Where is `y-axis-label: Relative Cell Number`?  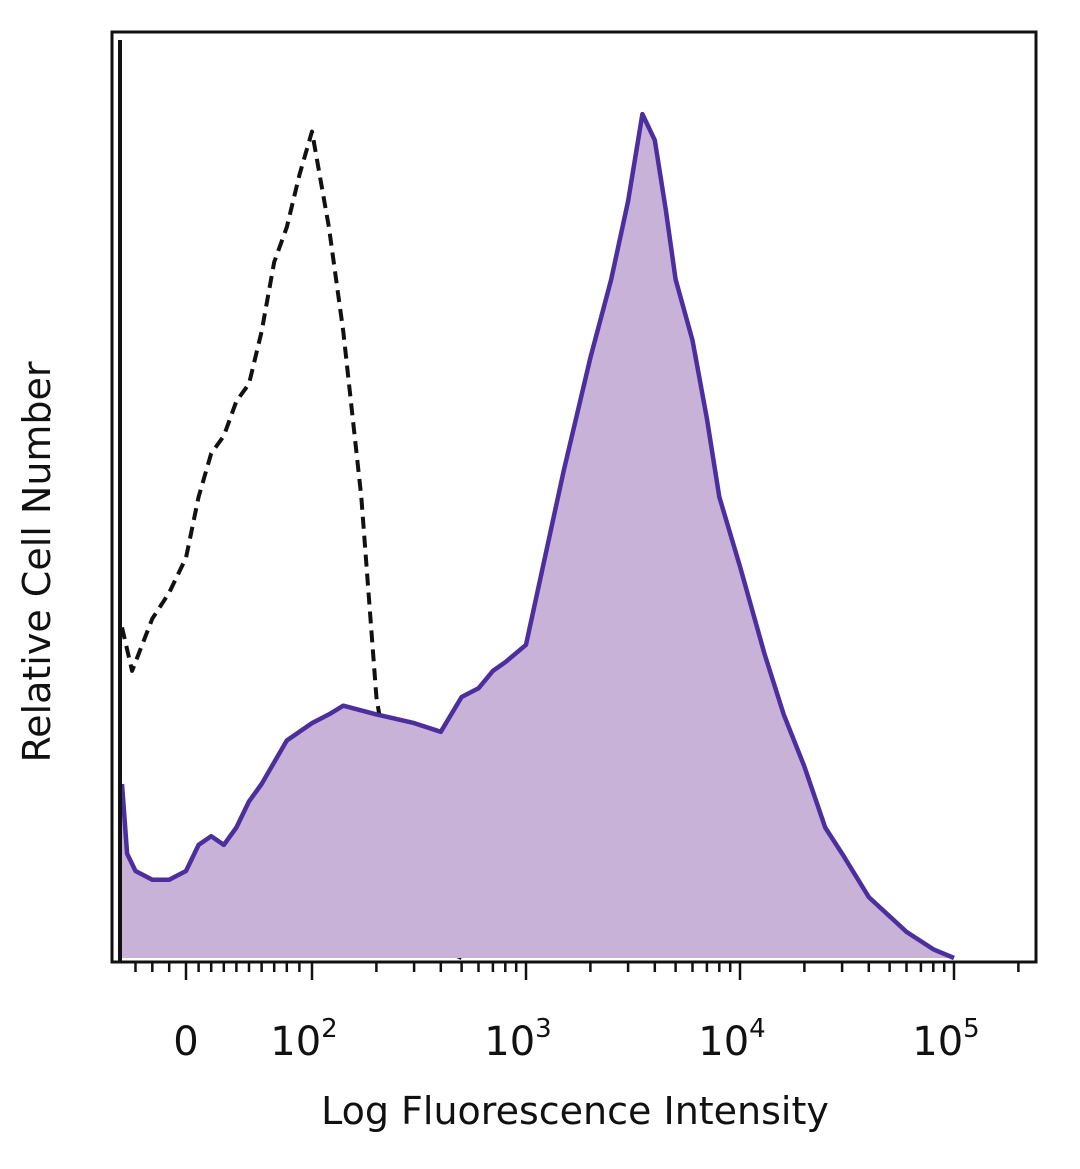 y-axis-label: Relative Cell Number is located at coordinates (37, 561).